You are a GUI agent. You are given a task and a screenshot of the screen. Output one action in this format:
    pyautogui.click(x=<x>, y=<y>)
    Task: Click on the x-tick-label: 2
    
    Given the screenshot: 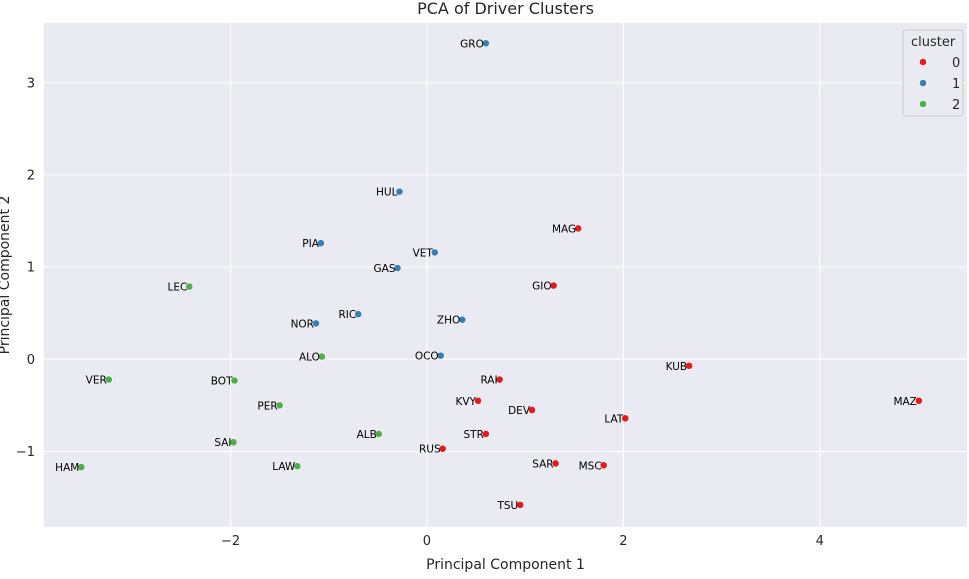 What is the action you would take?
    pyautogui.click(x=623, y=541)
    